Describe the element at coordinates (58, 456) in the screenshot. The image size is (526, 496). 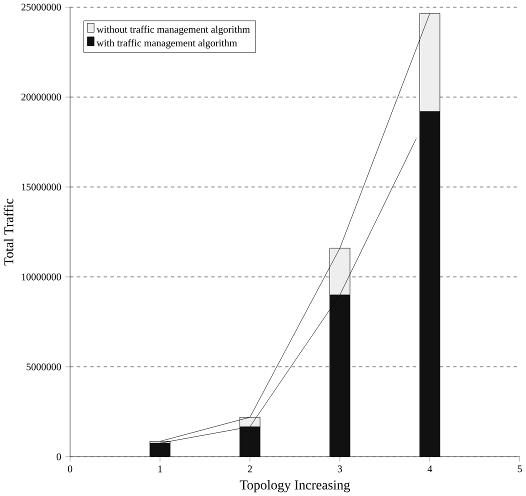
I see `y-tick-label: 0` at that location.